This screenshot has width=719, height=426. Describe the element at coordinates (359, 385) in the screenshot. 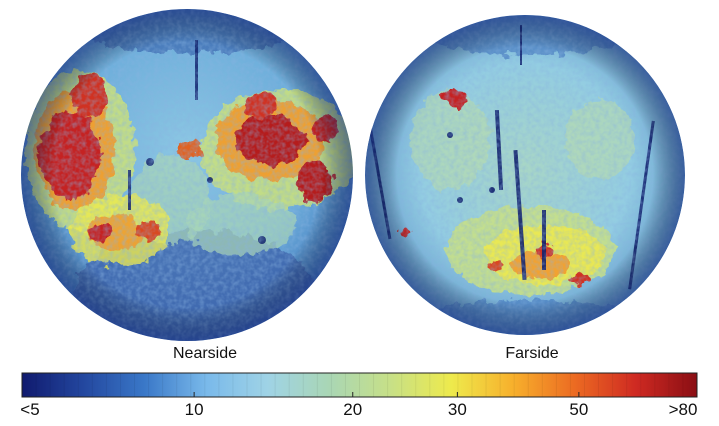

I see `colorbar` at that location.